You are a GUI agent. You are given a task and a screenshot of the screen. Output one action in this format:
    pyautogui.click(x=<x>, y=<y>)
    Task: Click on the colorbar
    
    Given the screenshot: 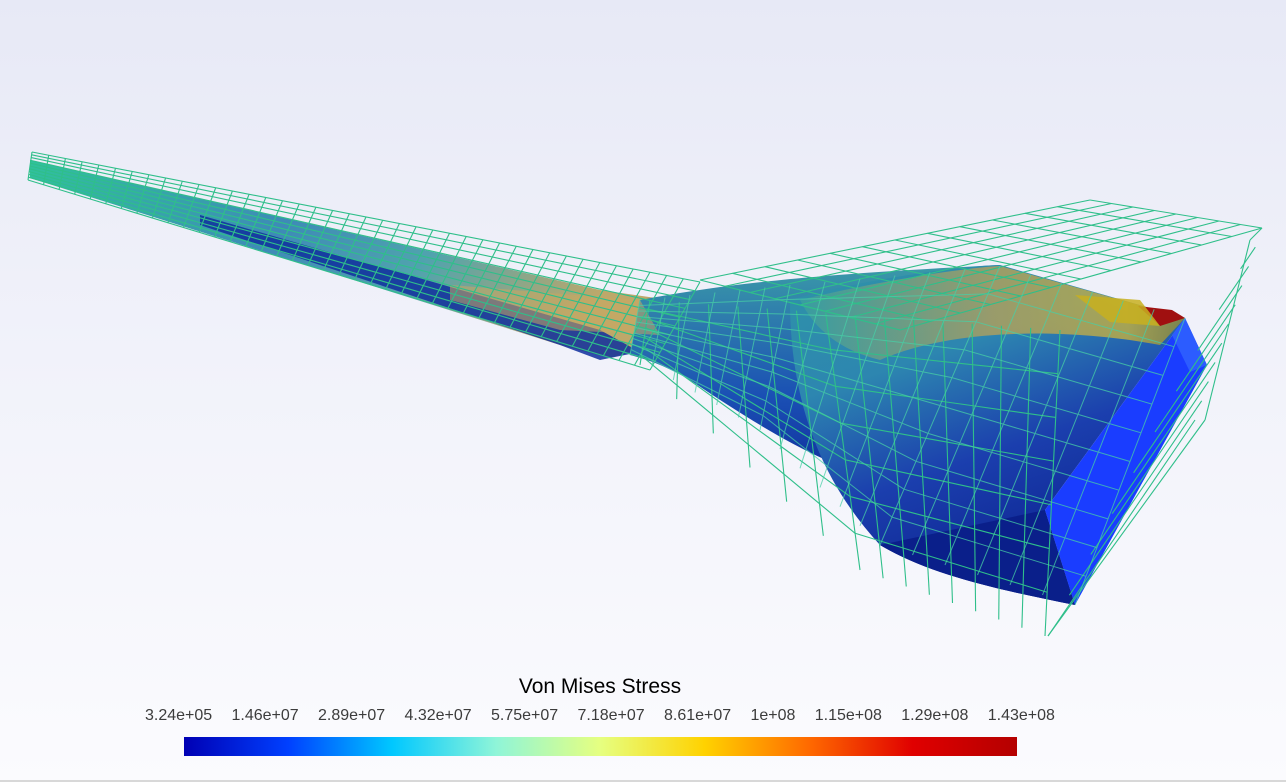 What is the action you would take?
    pyautogui.click(x=600, y=746)
    